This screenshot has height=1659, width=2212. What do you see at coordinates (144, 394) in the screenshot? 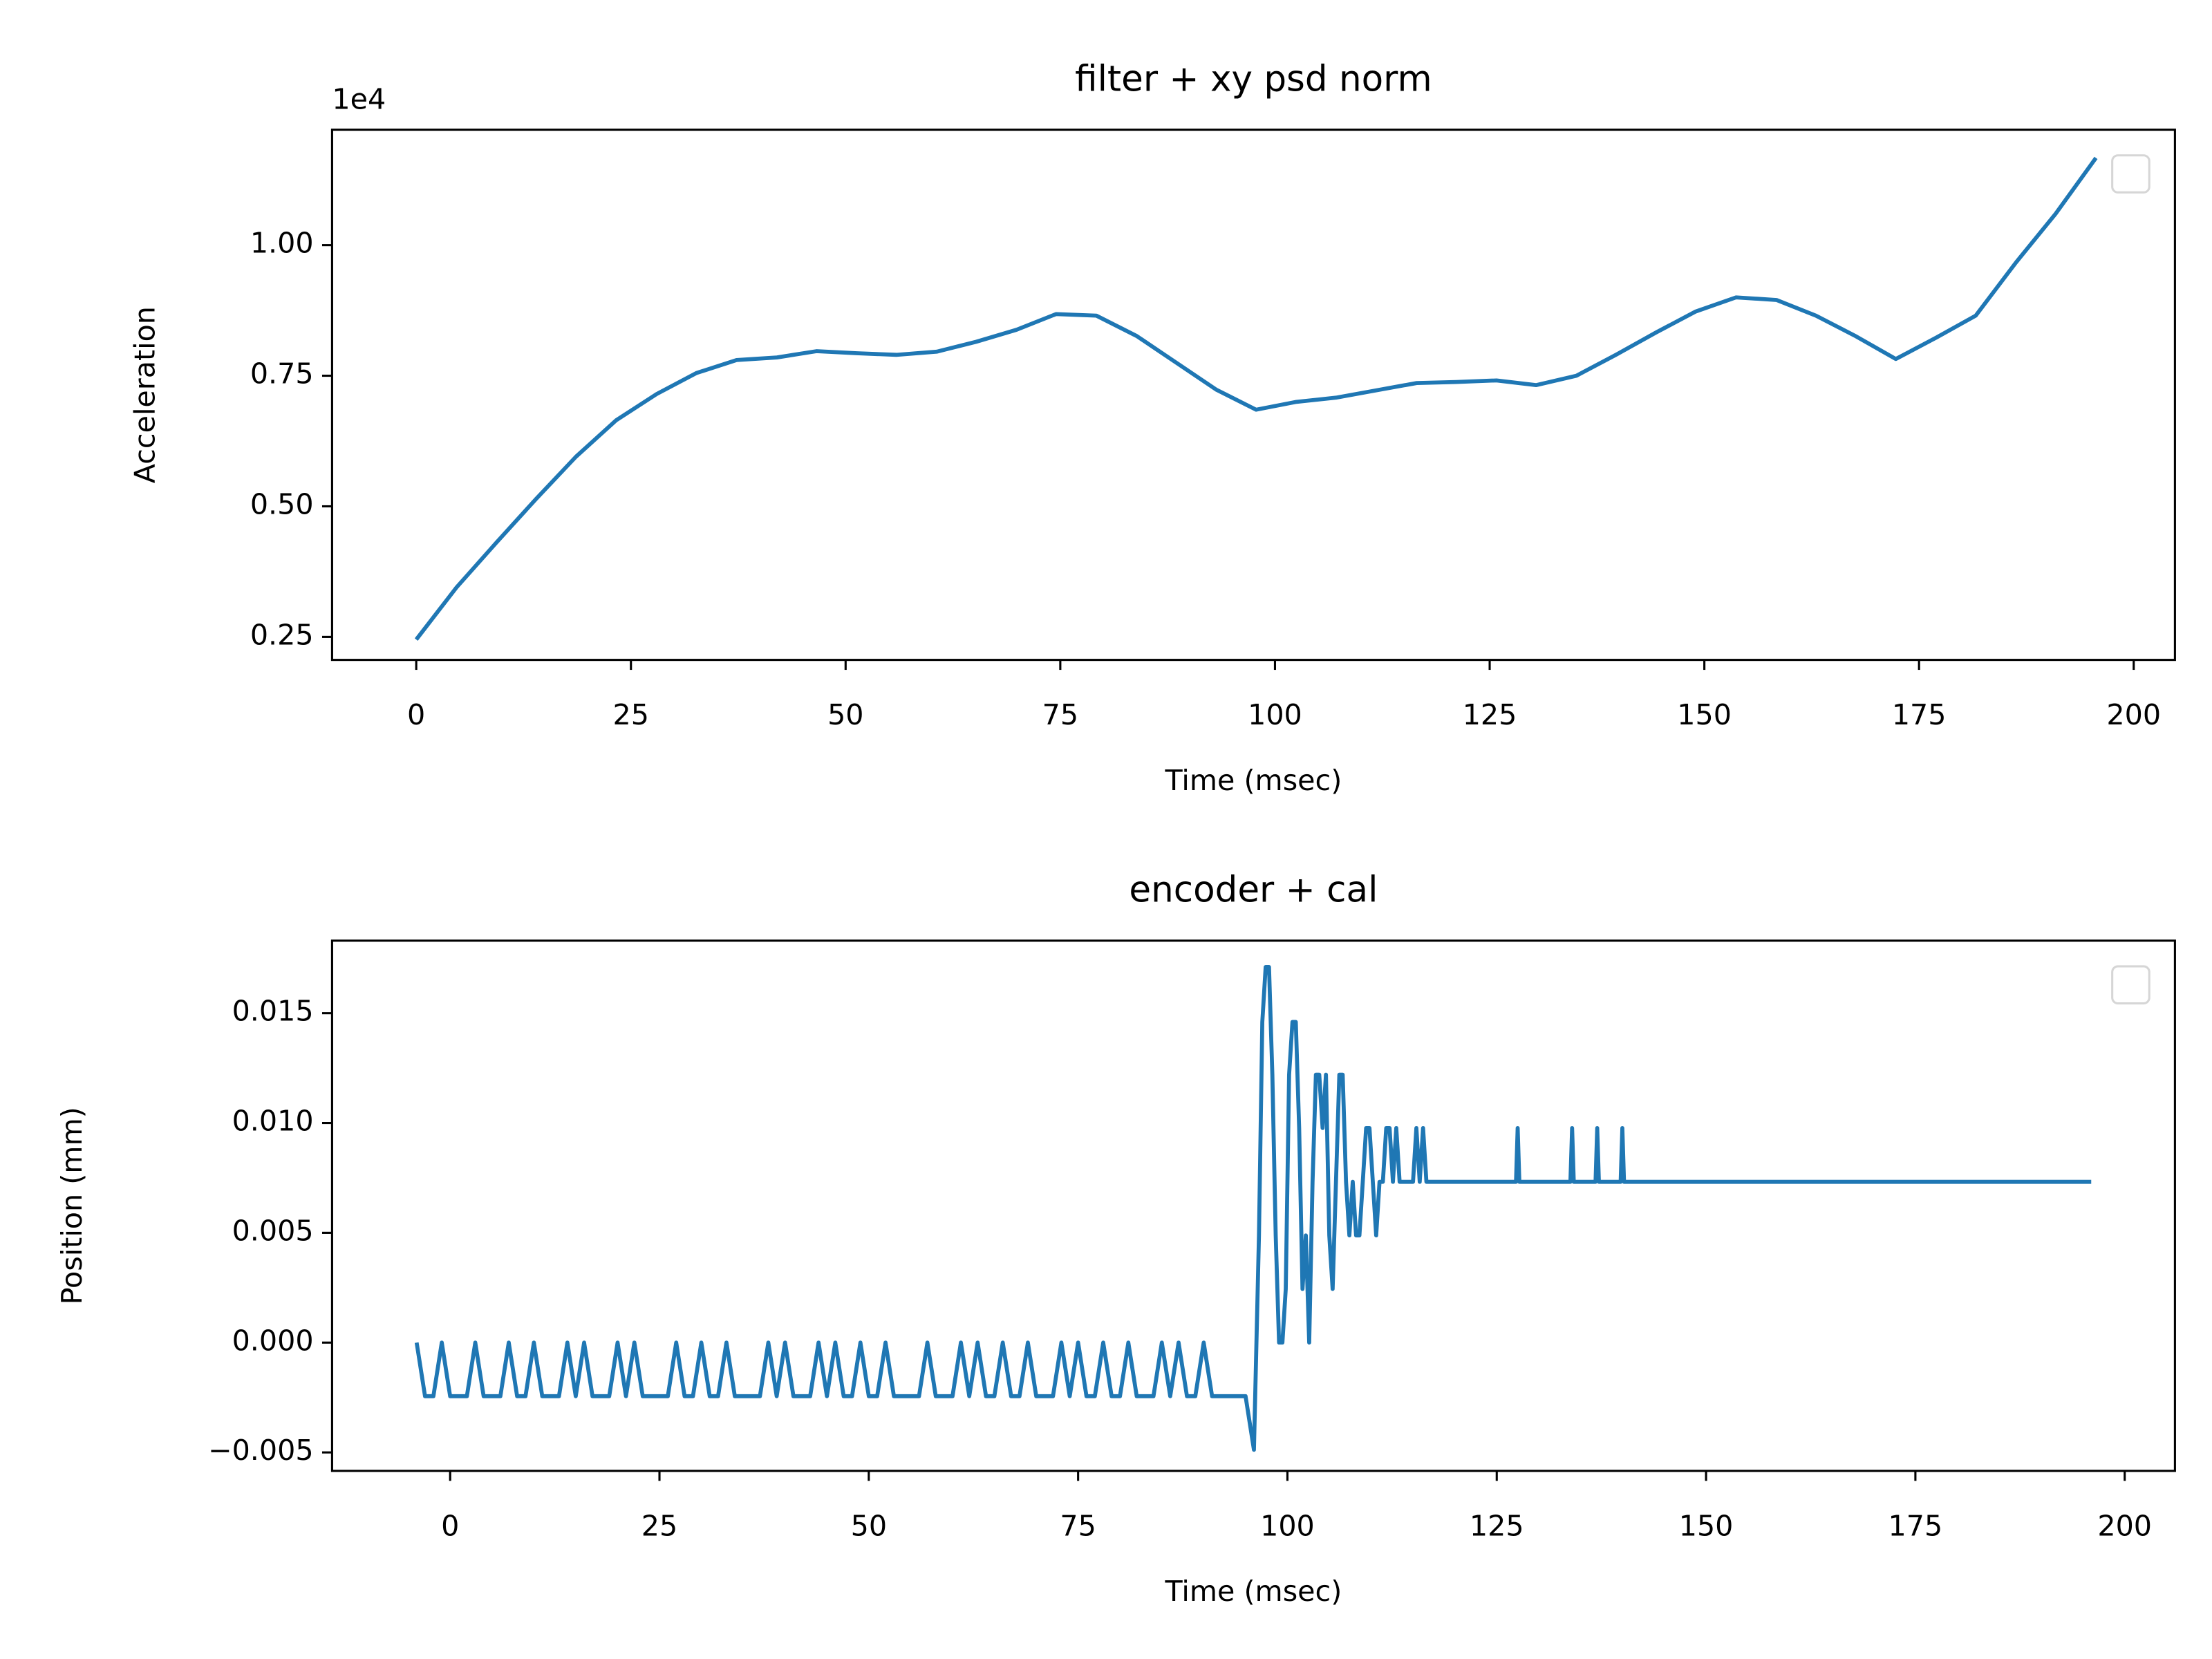
I see `y-axis-label: Acceleration` at bounding box center [144, 394].